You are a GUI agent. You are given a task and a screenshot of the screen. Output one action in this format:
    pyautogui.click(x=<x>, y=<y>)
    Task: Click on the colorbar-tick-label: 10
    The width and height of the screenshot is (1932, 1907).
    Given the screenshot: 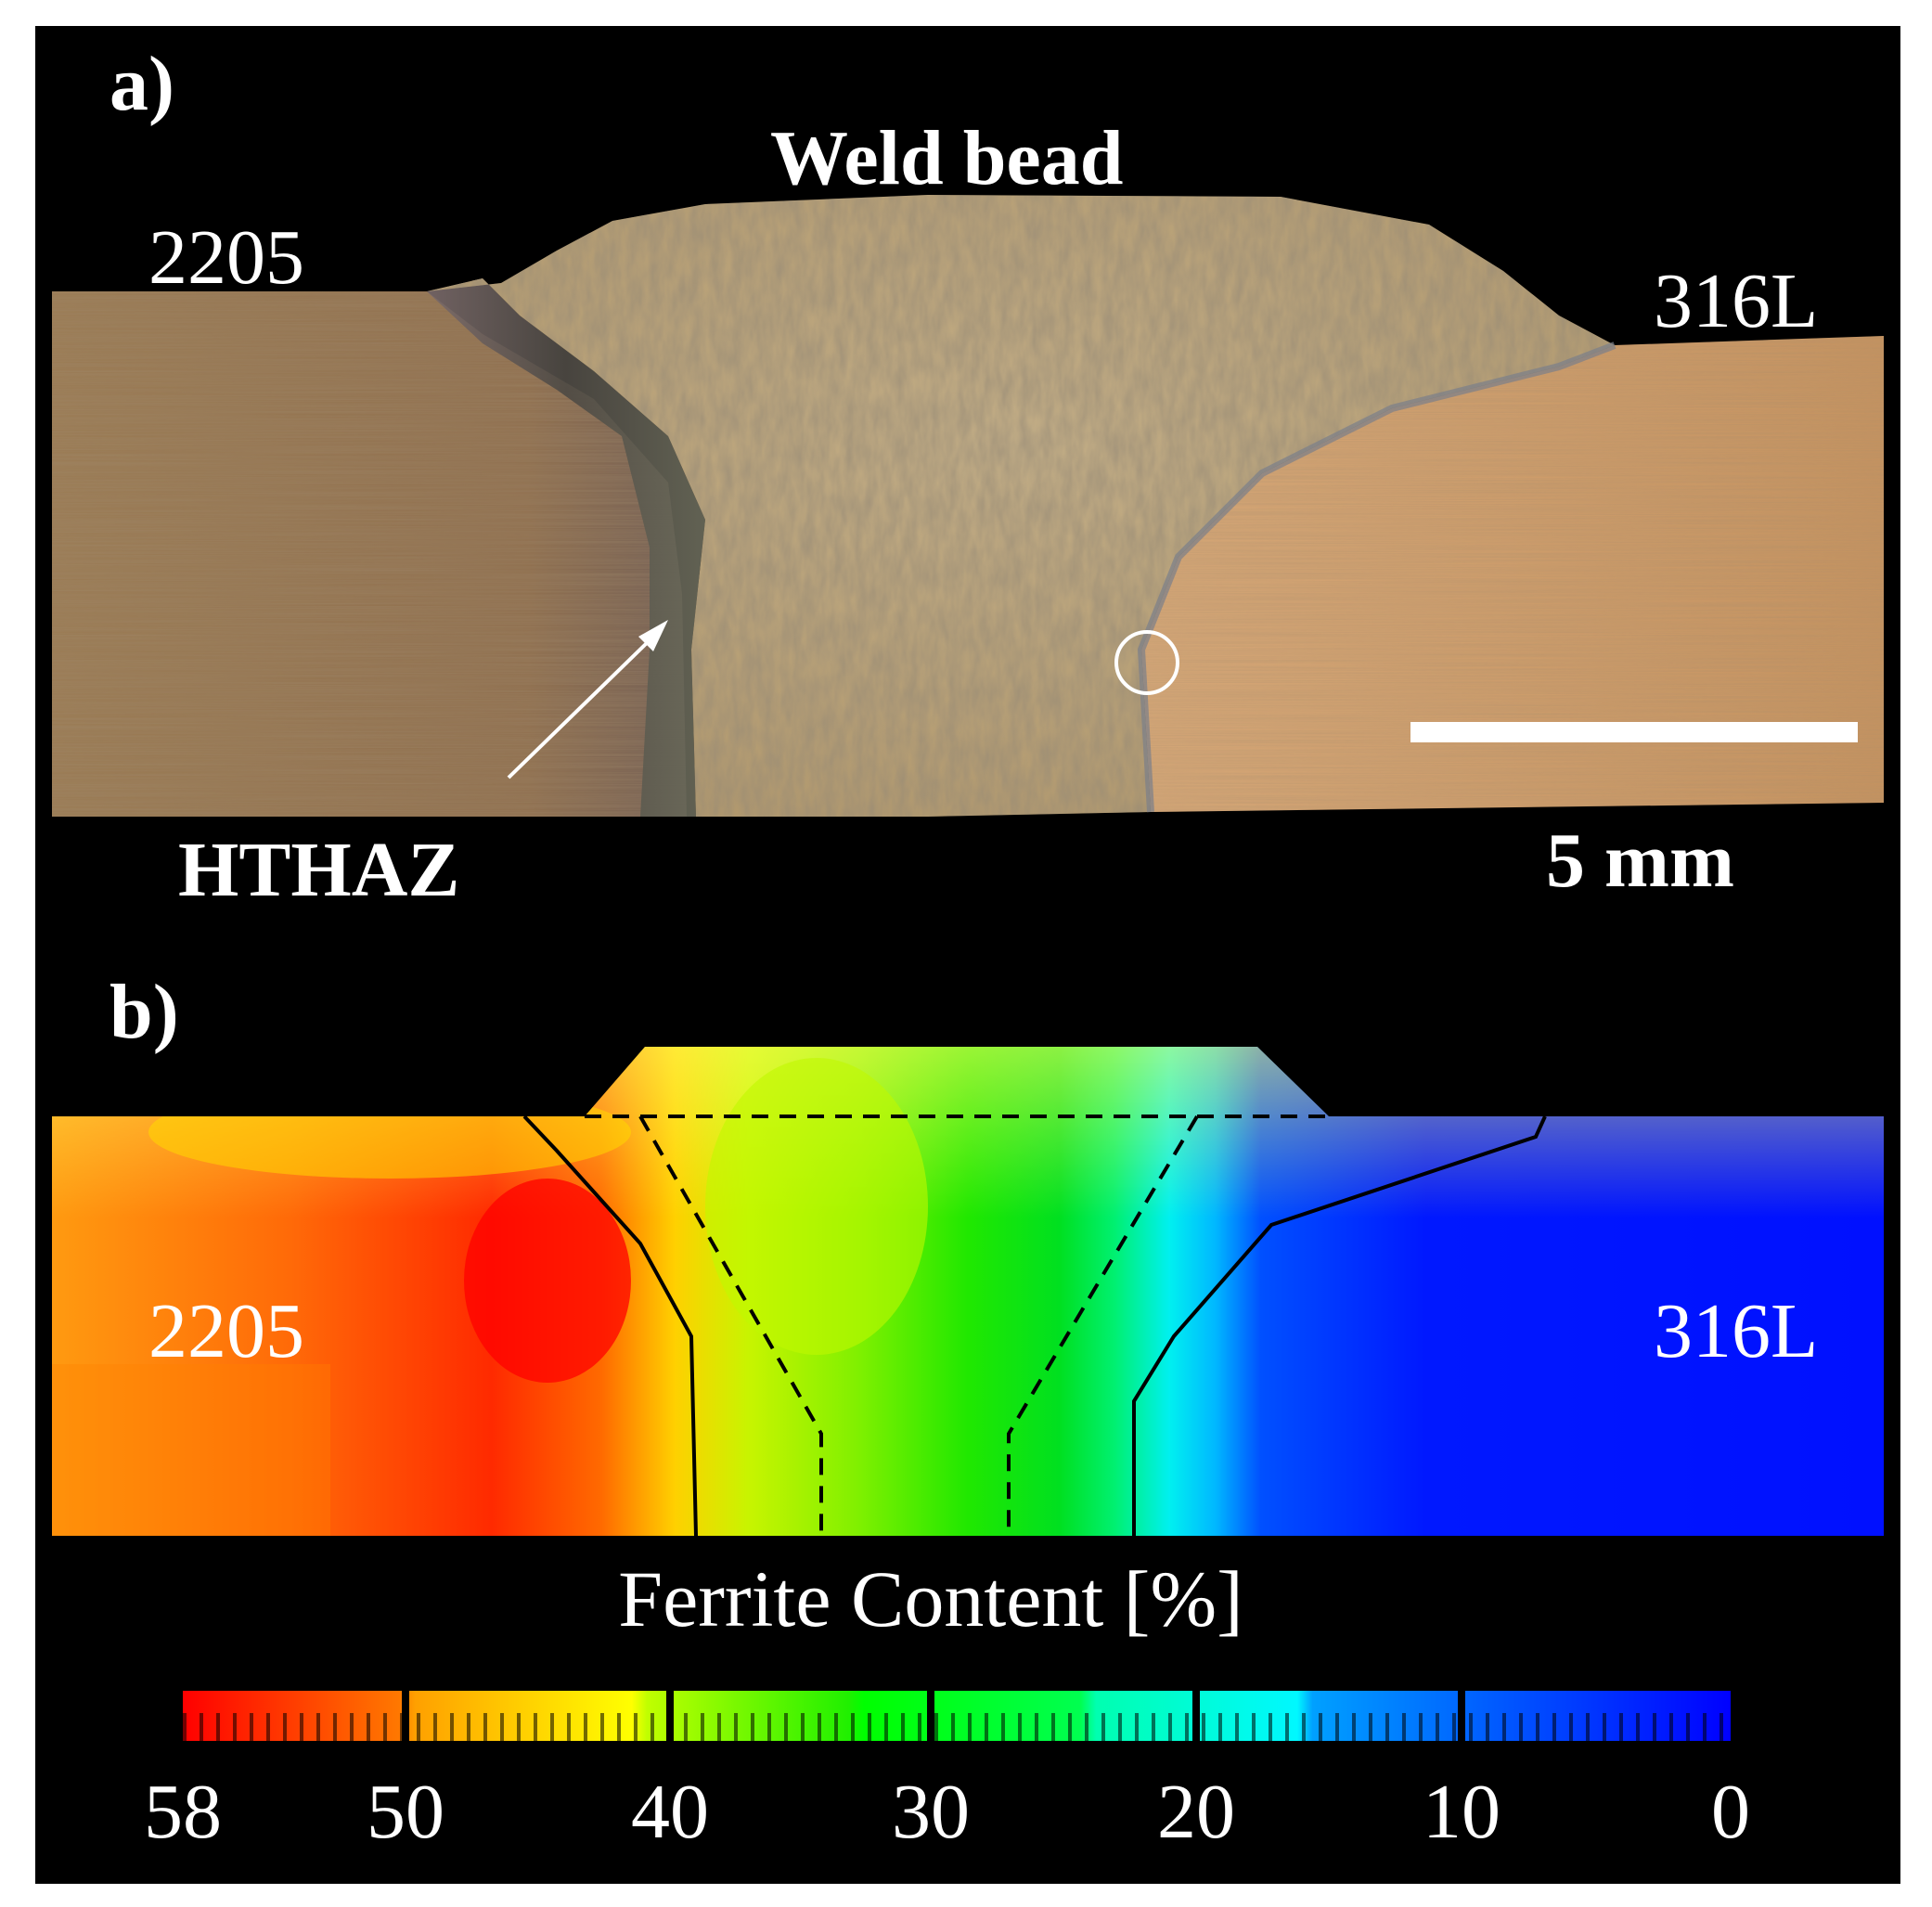 What is the action you would take?
    pyautogui.click(x=1462, y=1812)
    